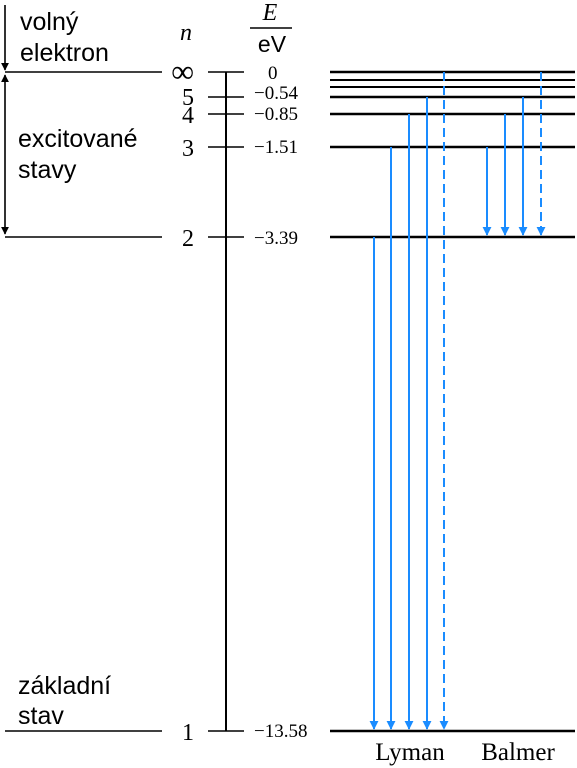  What do you see at coordinates (276, 238) in the screenshot?
I see `energy-label-2: −3.39` at bounding box center [276, 238].